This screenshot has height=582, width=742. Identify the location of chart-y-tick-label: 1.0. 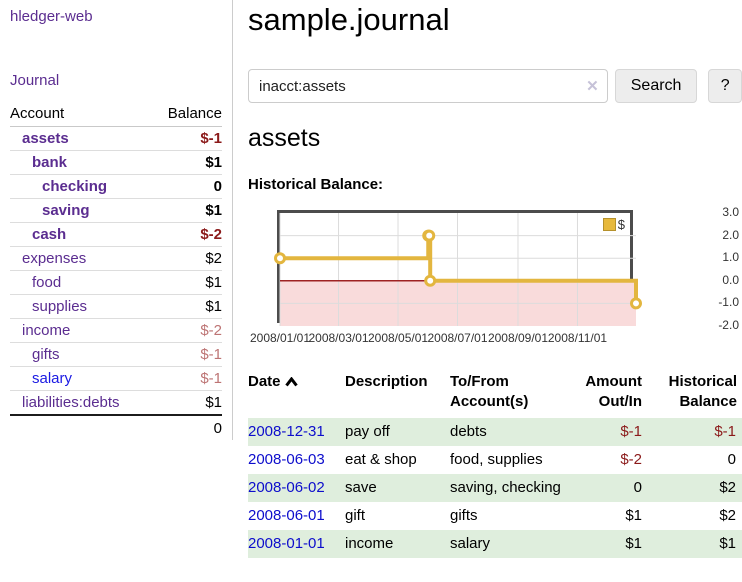
(730, 257).